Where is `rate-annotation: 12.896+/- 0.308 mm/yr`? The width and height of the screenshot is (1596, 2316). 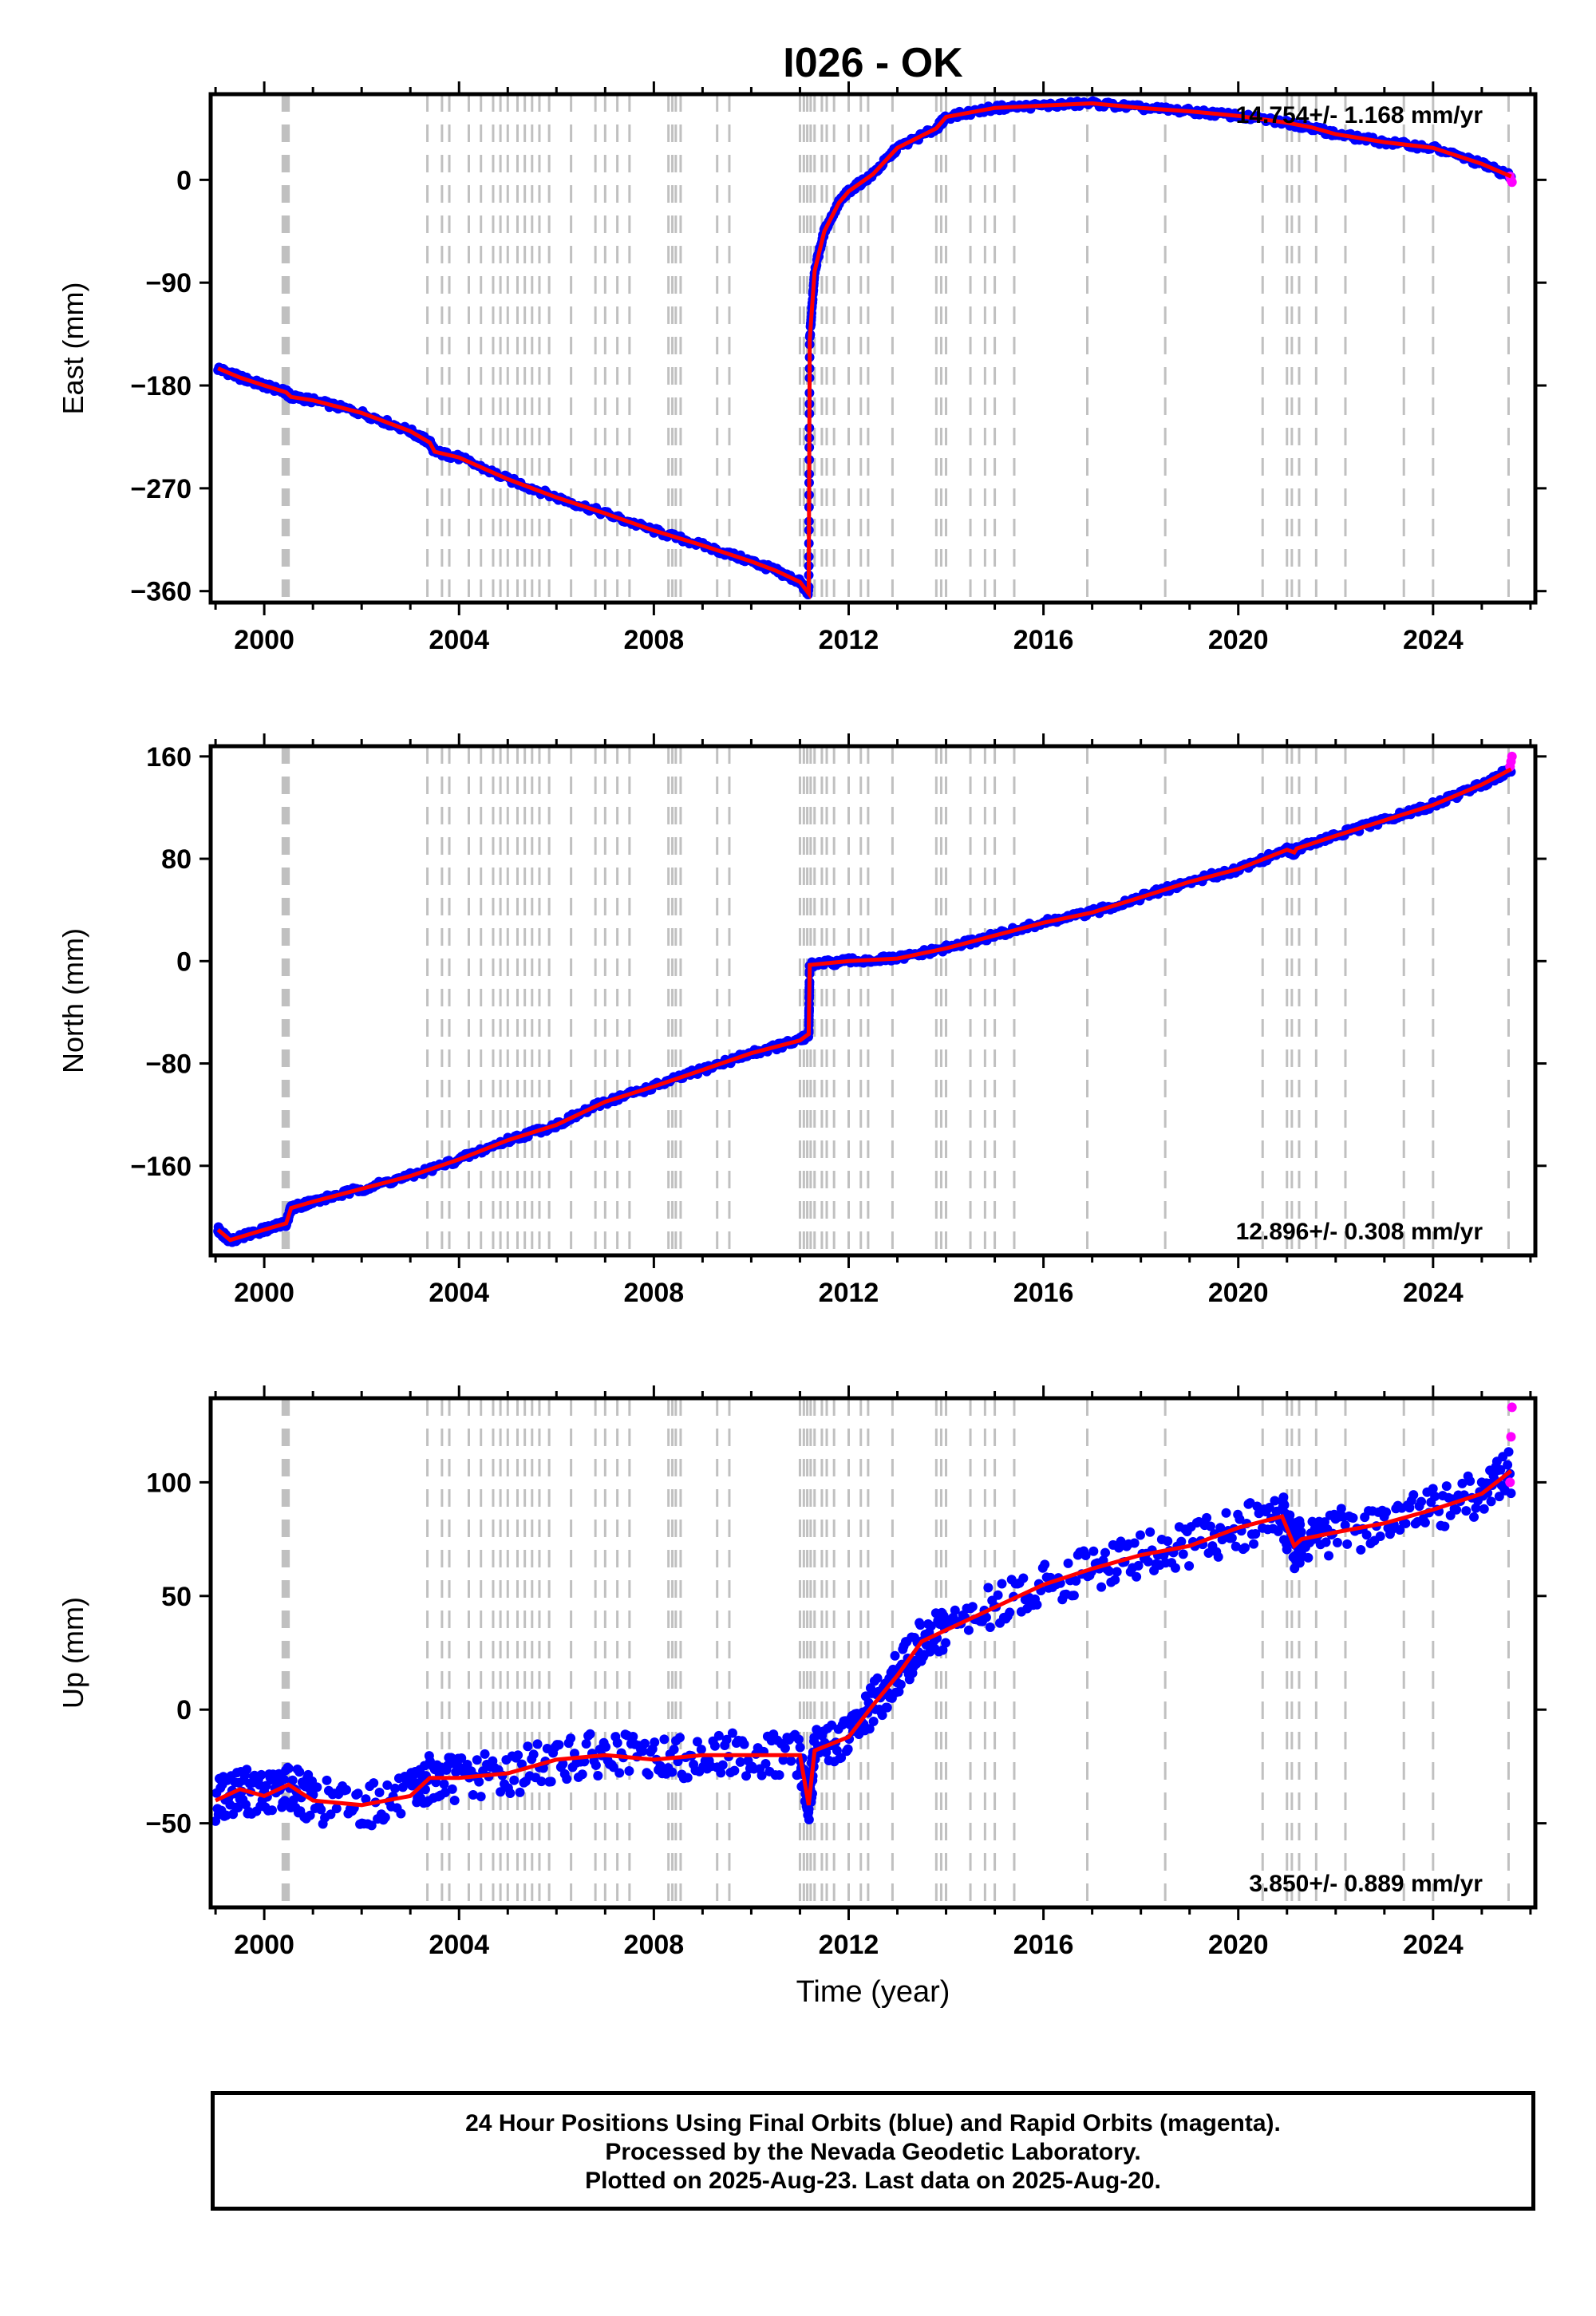 rate-annotation: 12.896+/- 0.308 mm/yr is located at coordinates (1359, 1232).